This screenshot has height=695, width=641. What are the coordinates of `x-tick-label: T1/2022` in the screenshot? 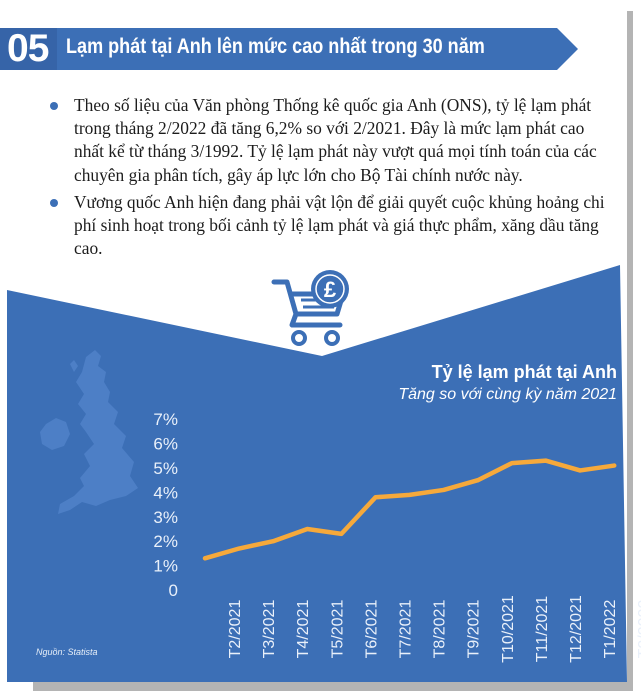 It's located at (610, 629).